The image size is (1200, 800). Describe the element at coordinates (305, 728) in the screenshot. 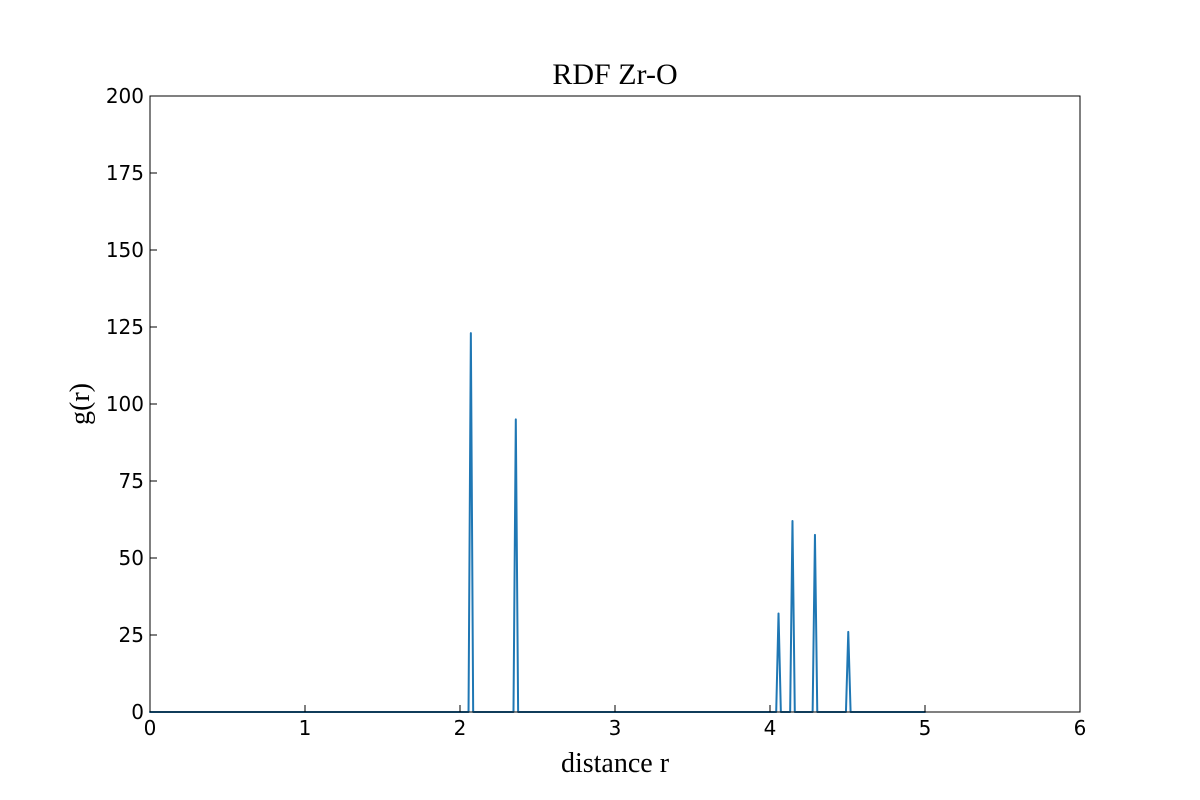

I see `x-tick-label: 1` at that location.